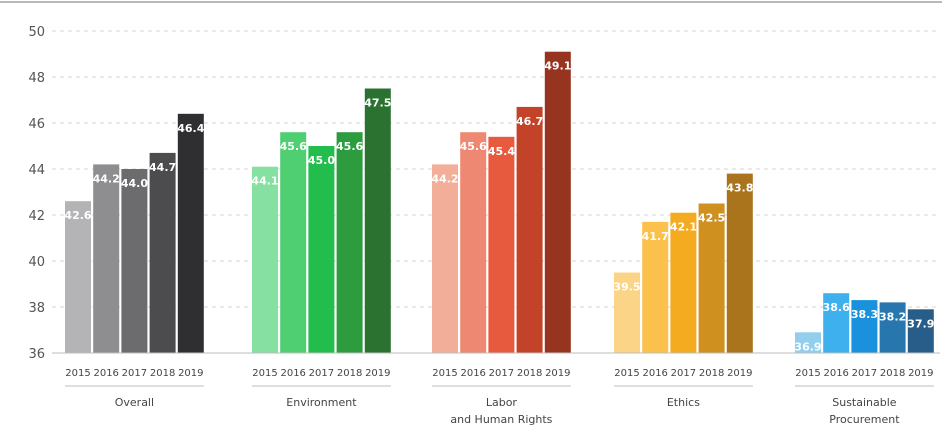 This screenshot has height=428, width=942. Describe the element at coordinates (683, 402) in the screenshot. I see `group-label: Ethics` at that location.